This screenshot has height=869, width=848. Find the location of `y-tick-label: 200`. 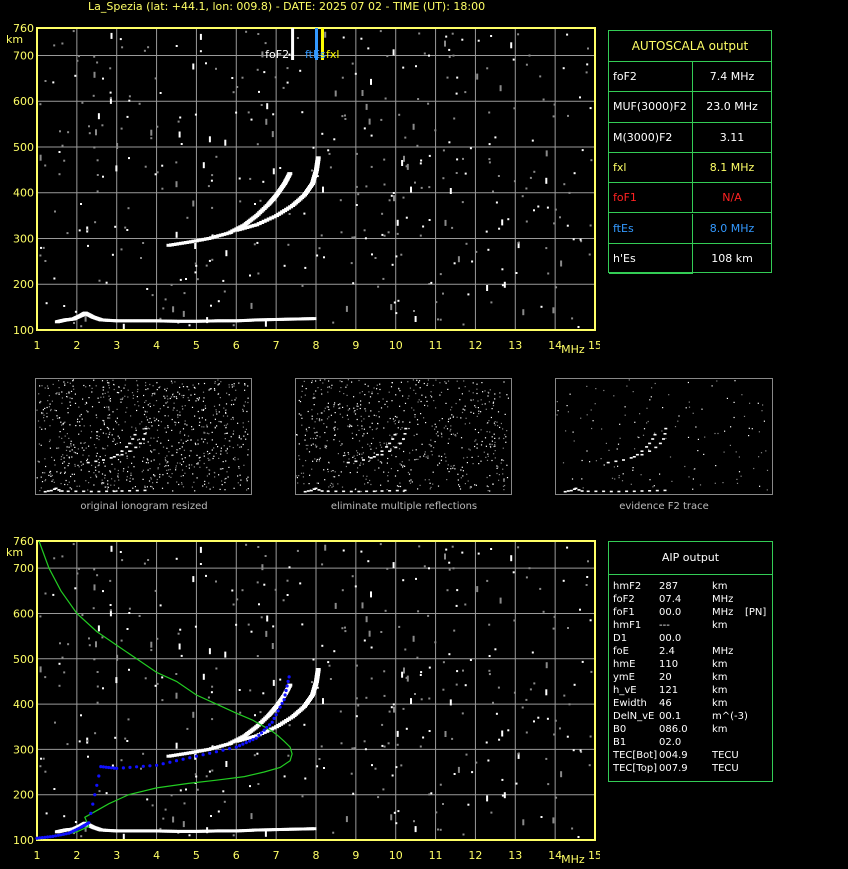

y-tick-label: 200 is located at coordinates (23, 795).